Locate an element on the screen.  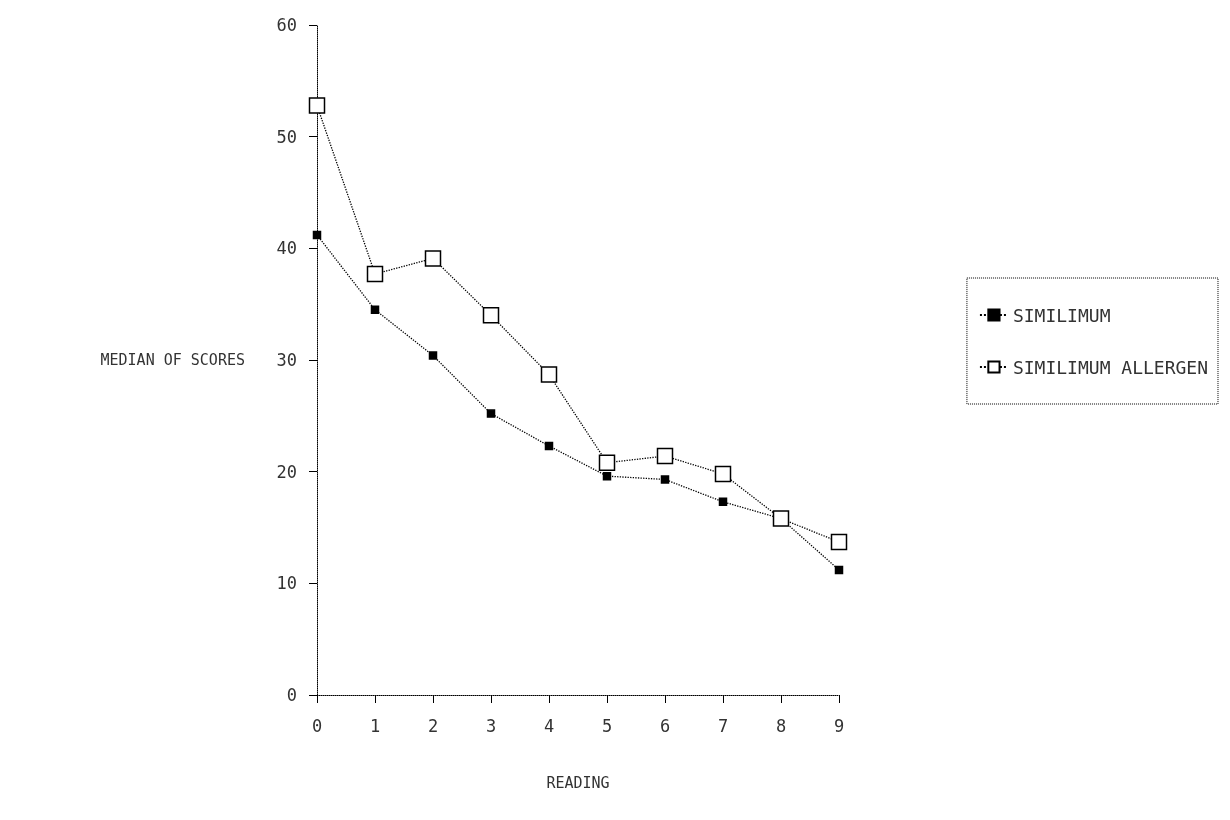
x-tick-label: 9 is located at coordinates (839, 725).